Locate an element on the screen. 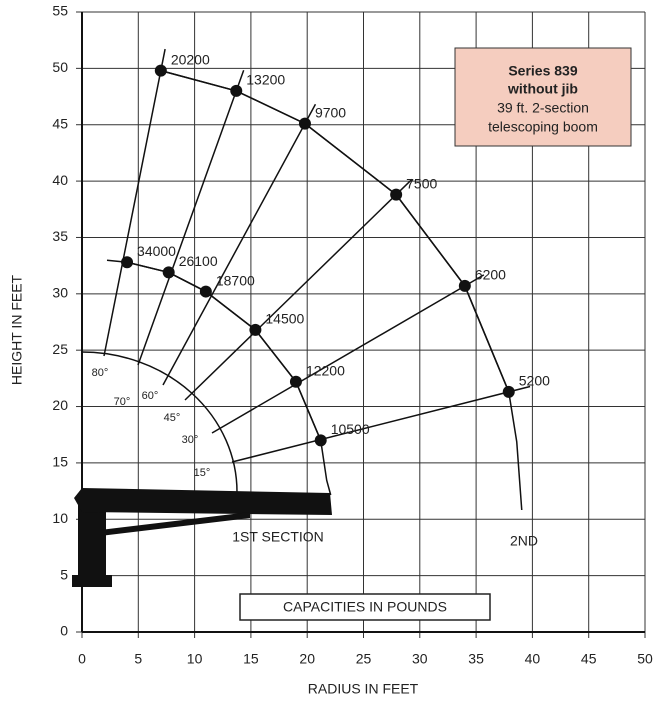 Image resolution: width=653 pixels, height=704 pixels. boom-cylinder is located at coordinates (175, 524).